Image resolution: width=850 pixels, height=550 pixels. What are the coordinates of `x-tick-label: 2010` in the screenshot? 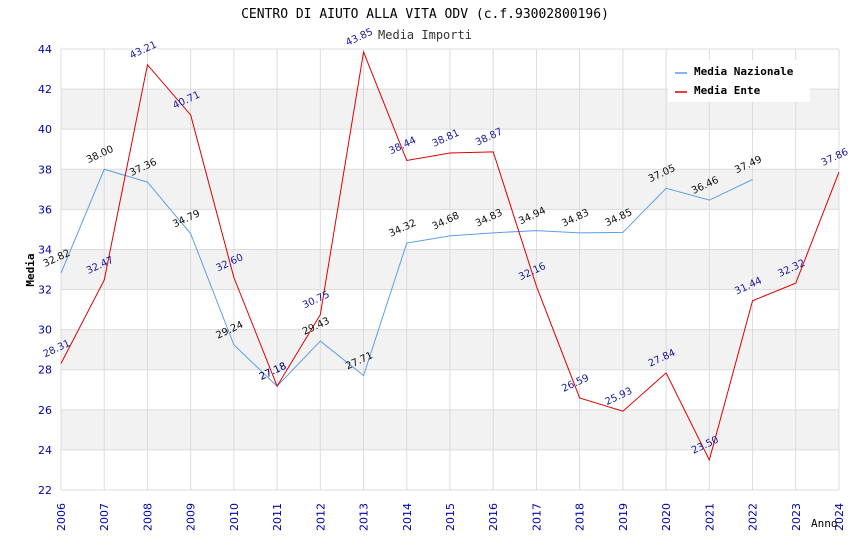 It's located at (234, 517).